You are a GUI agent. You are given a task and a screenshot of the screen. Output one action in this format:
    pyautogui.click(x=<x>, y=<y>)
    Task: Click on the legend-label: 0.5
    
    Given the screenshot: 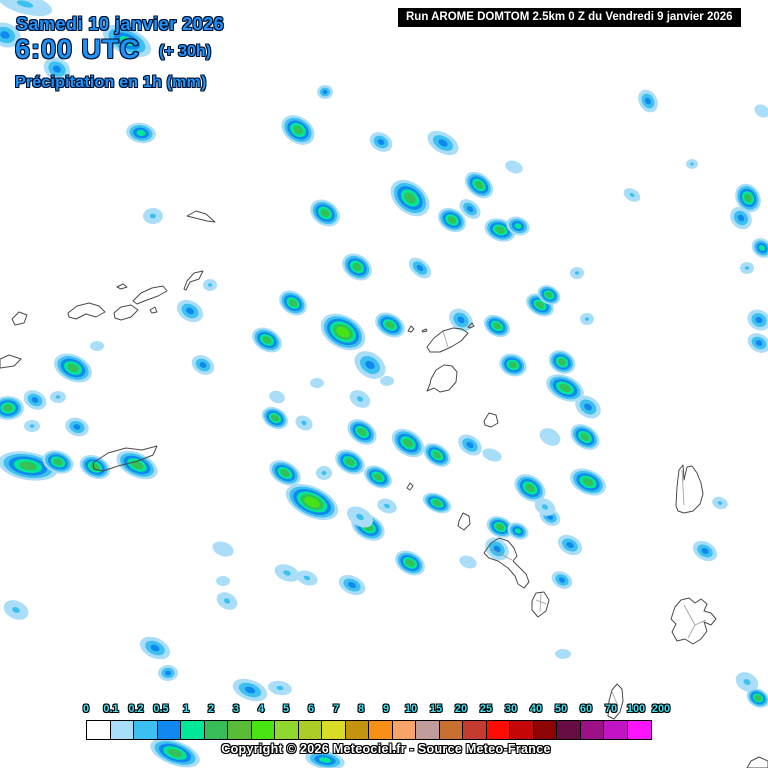 What is the action you would take?
    pyautogui.click(x=161, y=709)
    